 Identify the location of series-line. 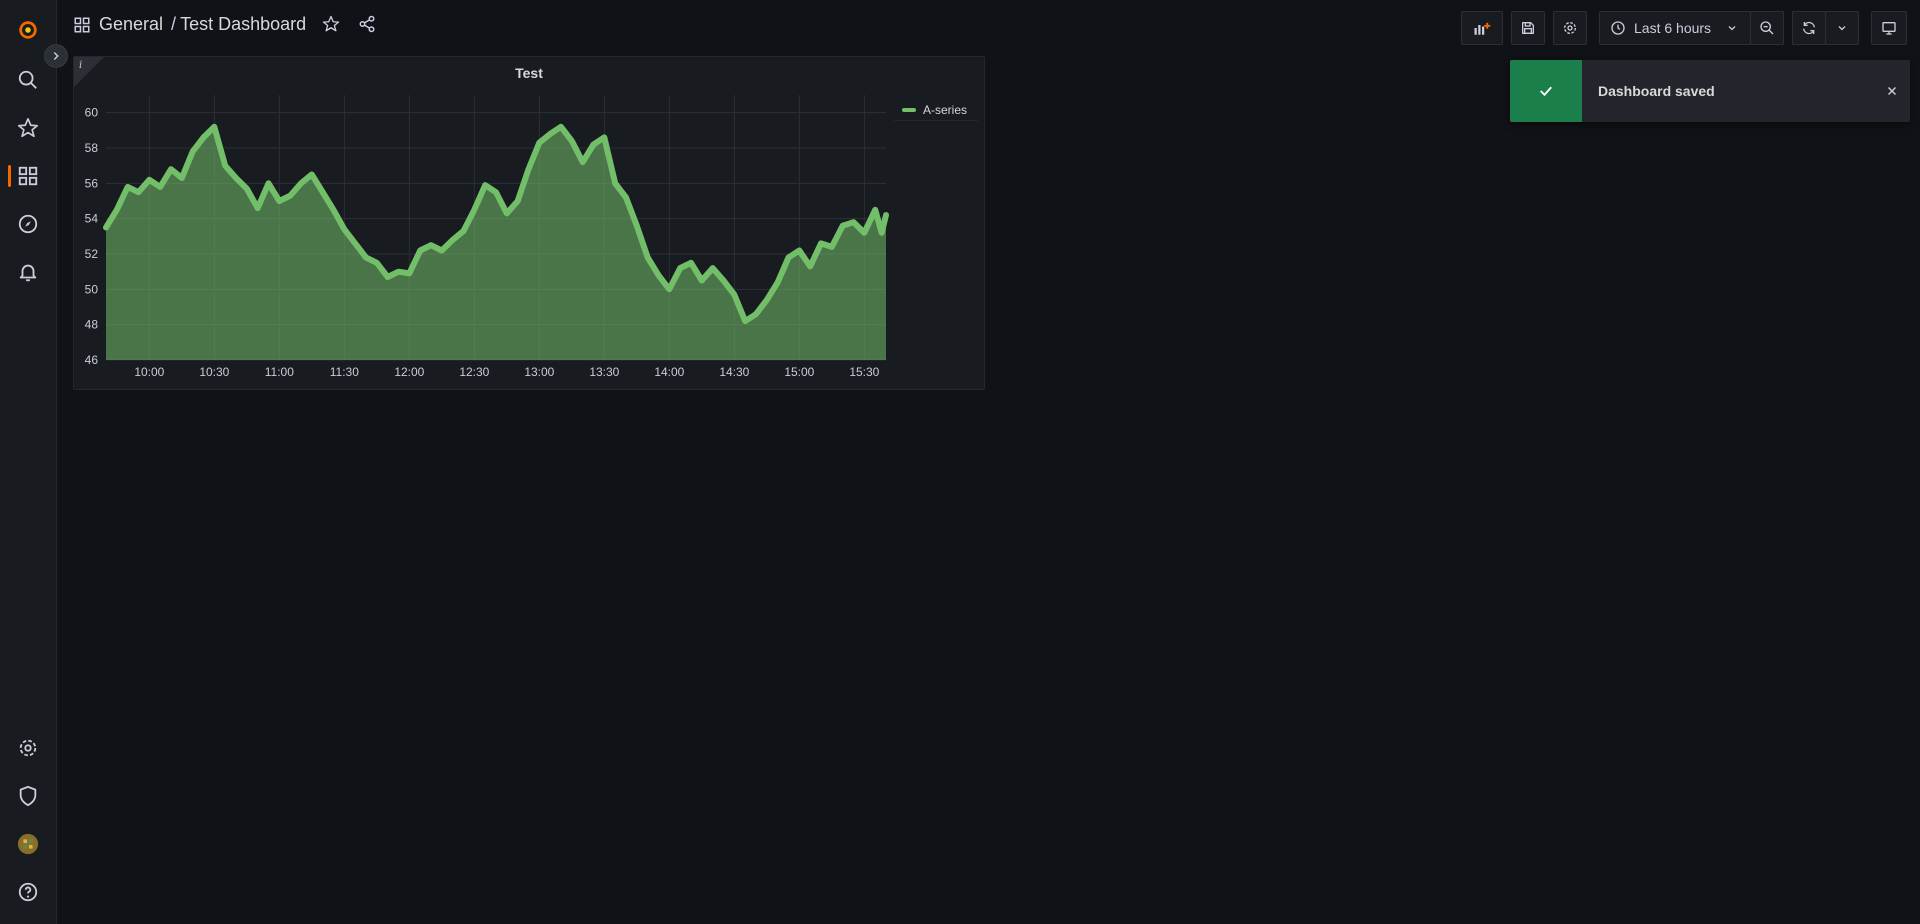
(496, 224).